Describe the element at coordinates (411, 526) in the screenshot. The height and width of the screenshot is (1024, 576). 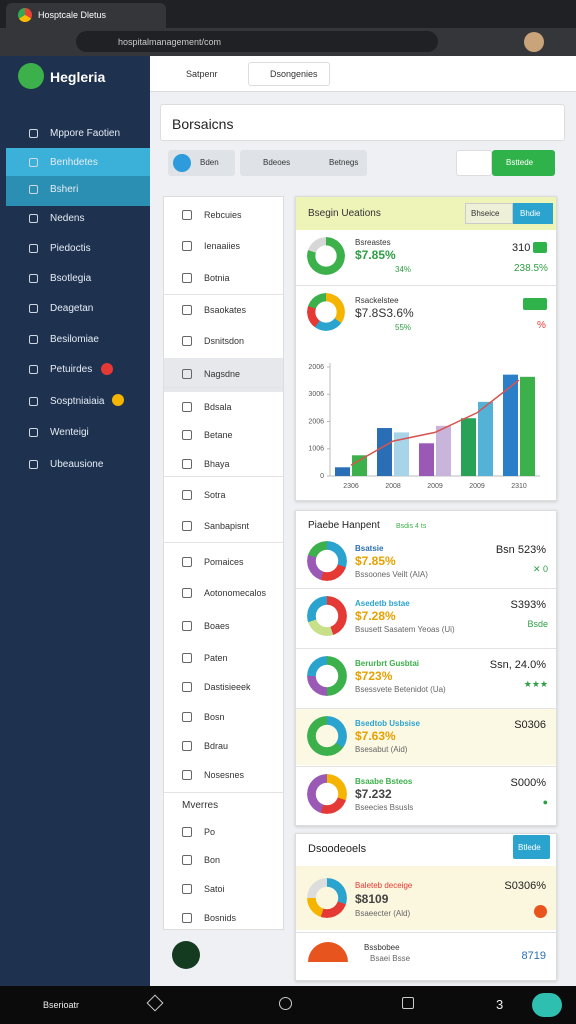
I see `card-note: Bsdis 4 ts` at that location.